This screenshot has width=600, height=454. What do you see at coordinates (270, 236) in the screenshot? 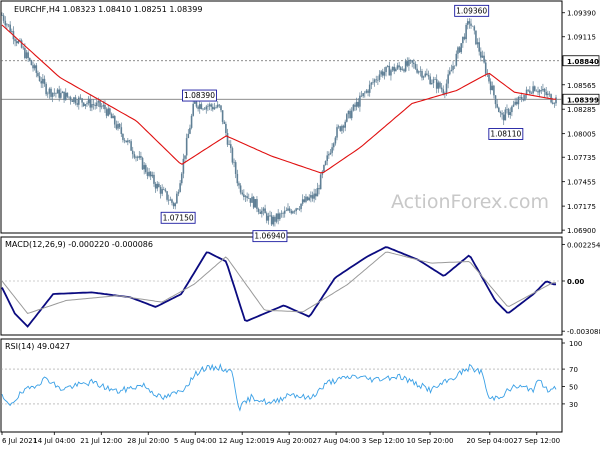
I see `price-annotation: 1.06940` at bounding box center [270, 236].